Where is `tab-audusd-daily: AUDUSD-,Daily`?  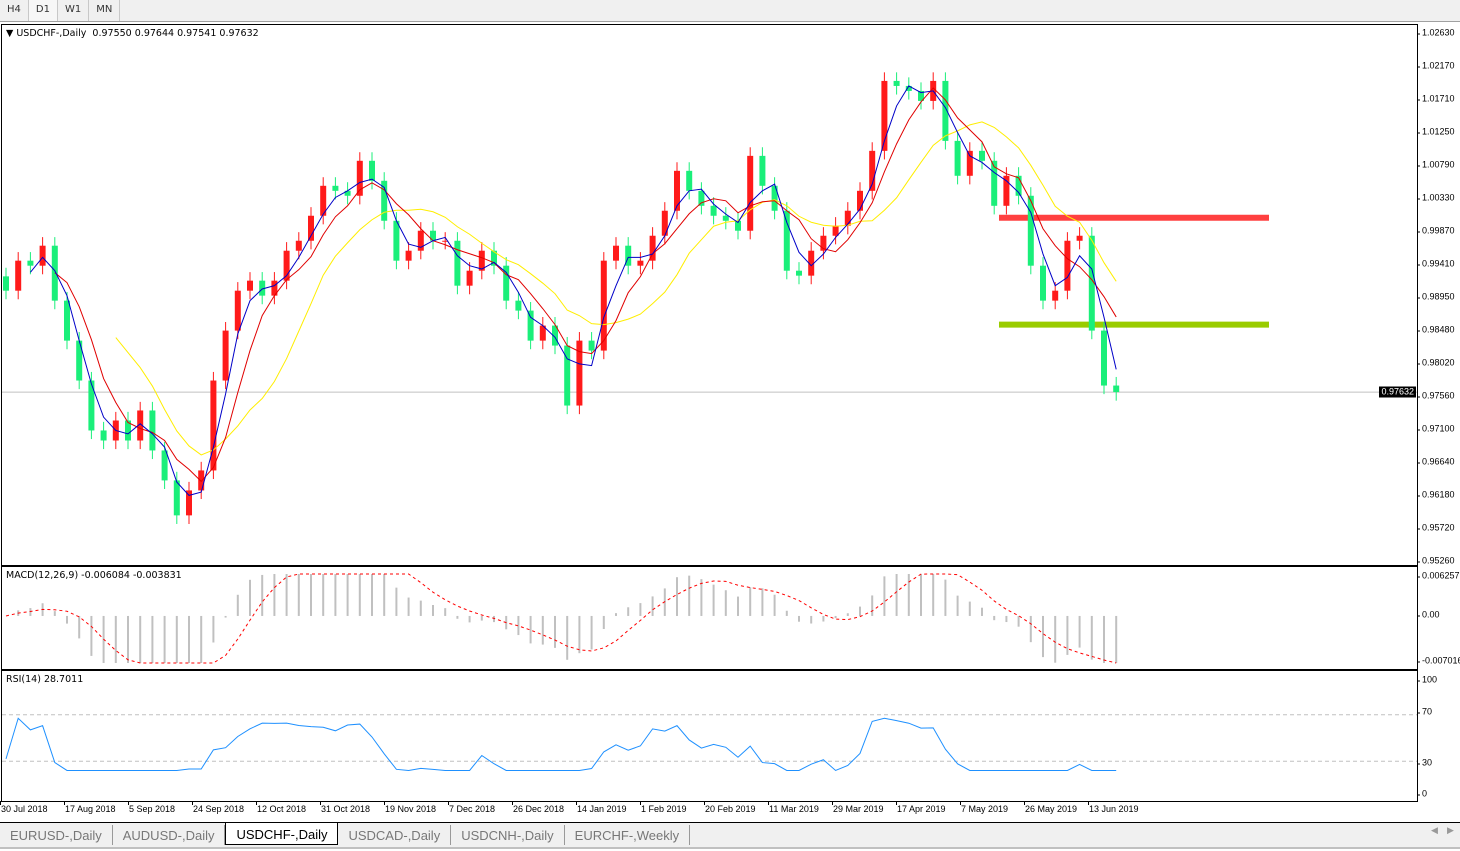 tab-audusd-daily: AUDUSD-,Daily is located at coordinates (169, 835).